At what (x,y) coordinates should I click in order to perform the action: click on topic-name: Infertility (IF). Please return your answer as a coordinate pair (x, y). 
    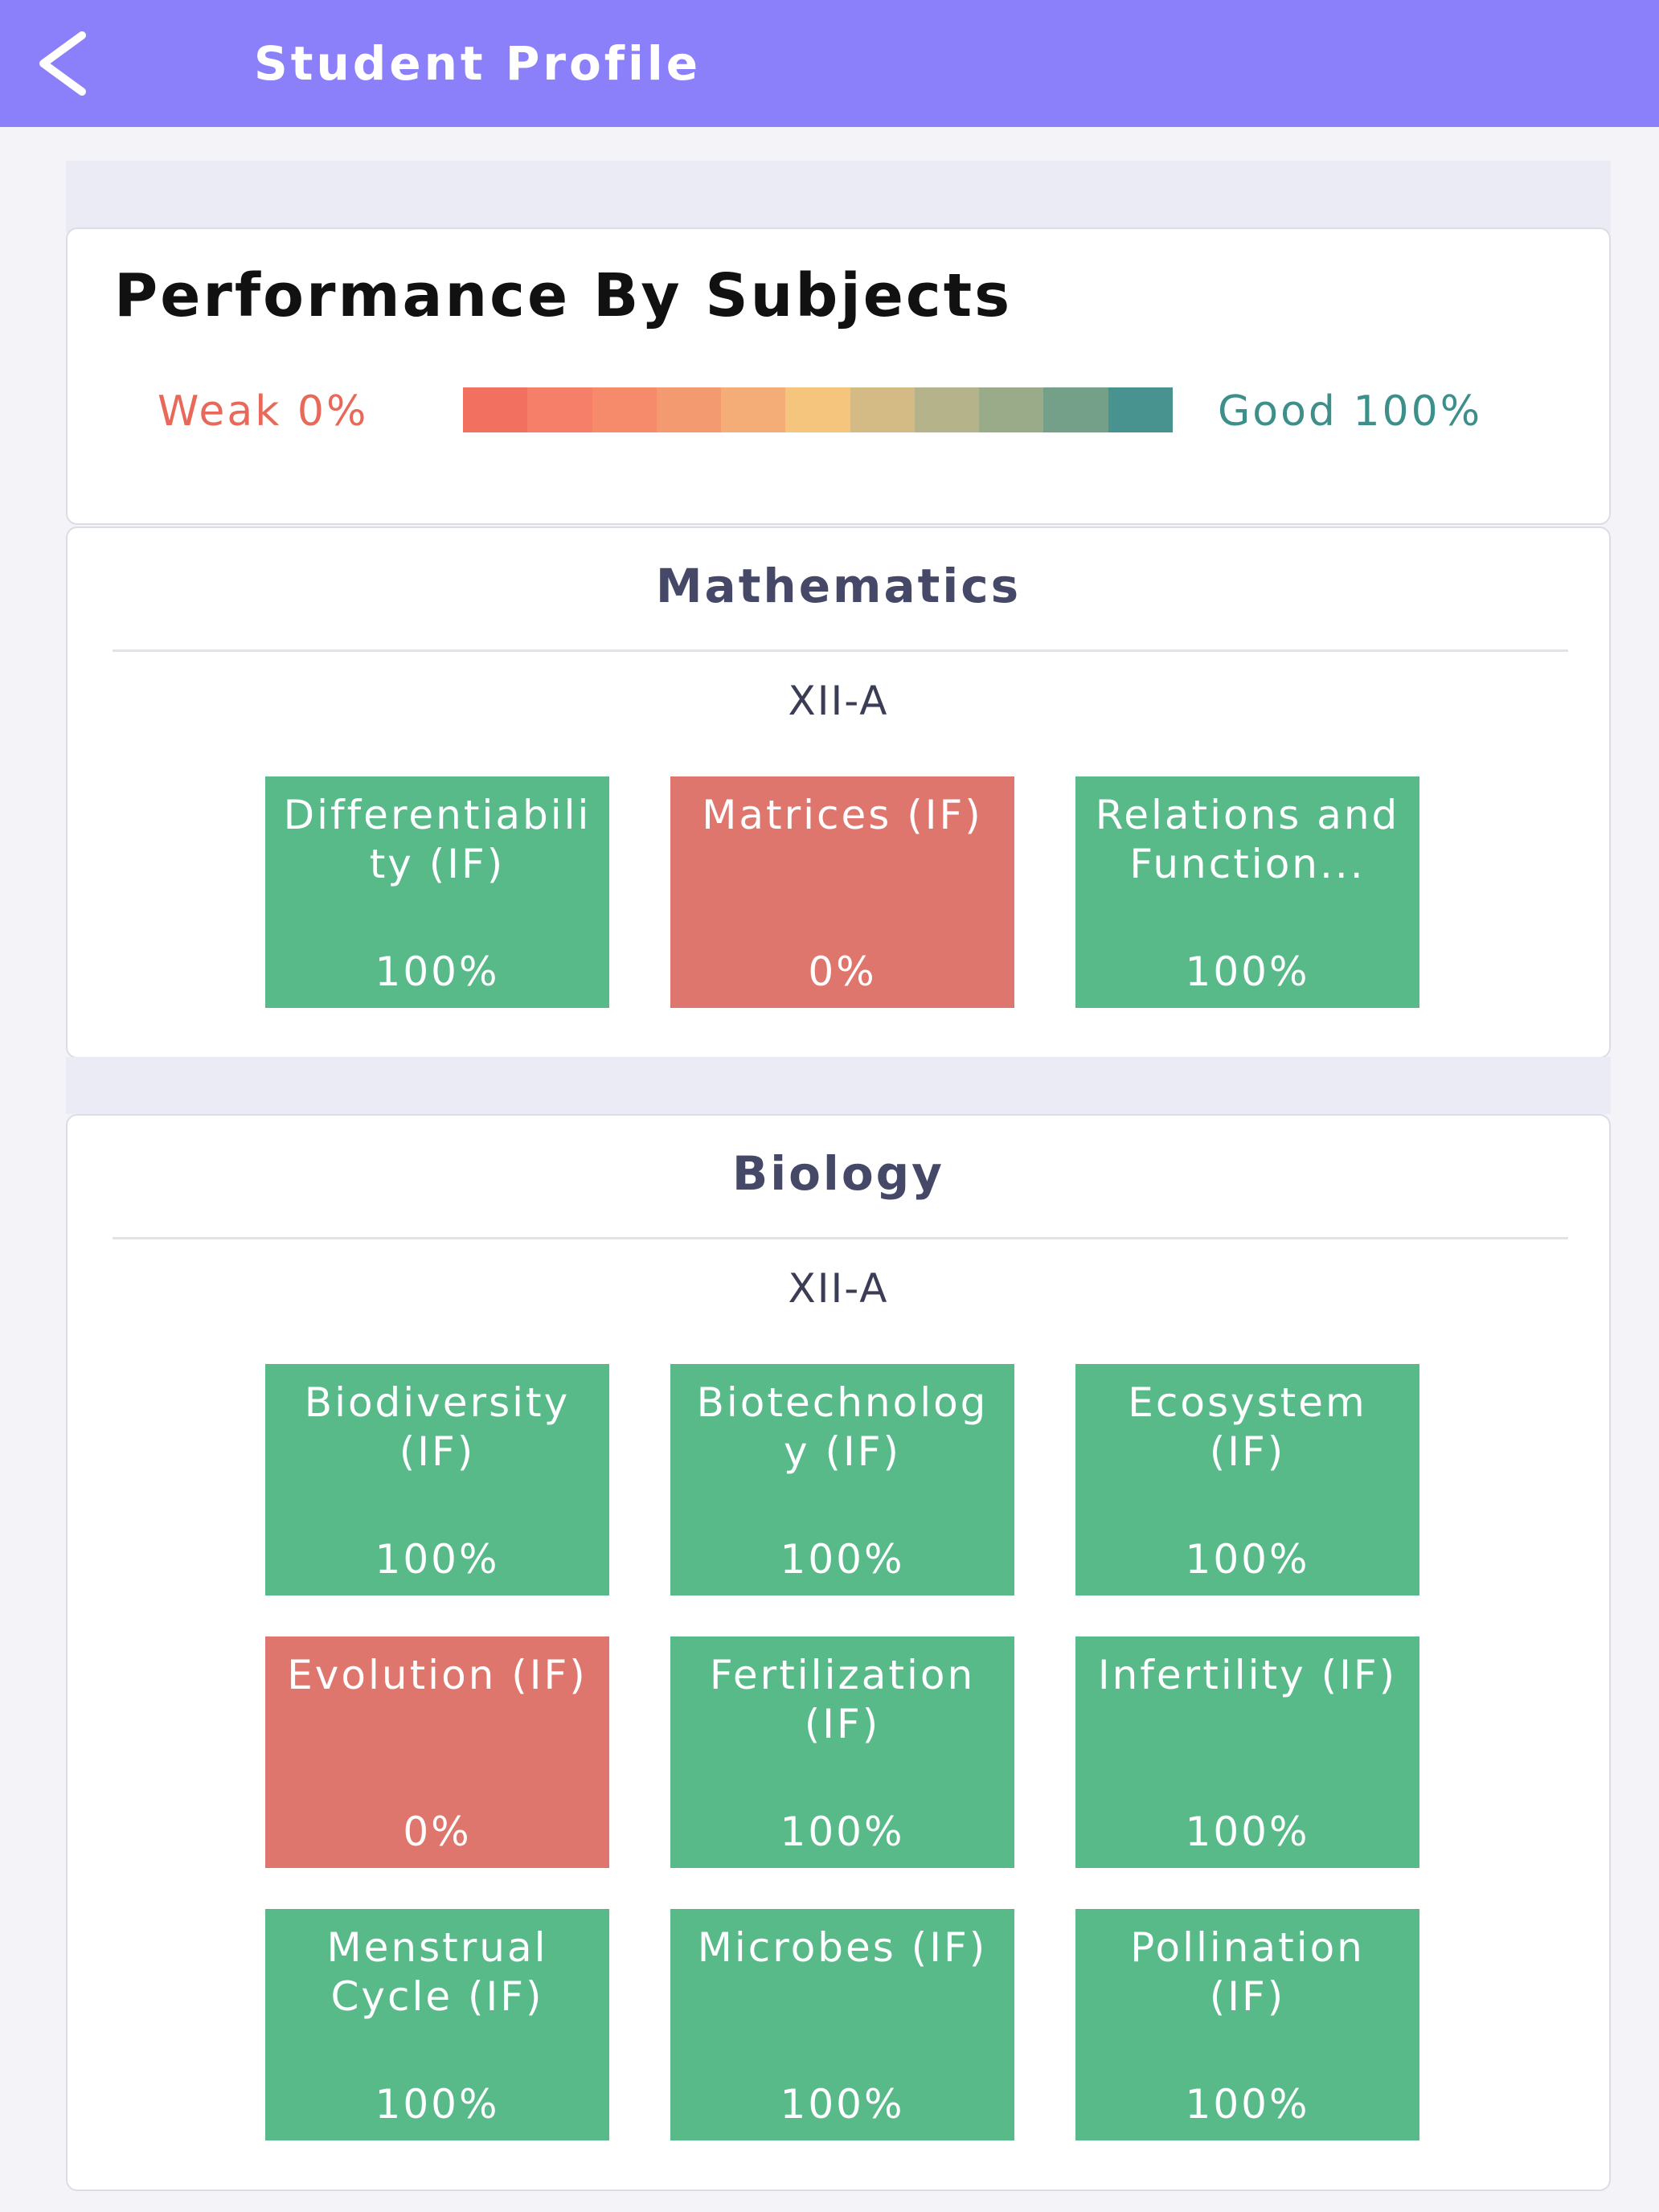
    Looking at the image, I should click on (1247, 1675).